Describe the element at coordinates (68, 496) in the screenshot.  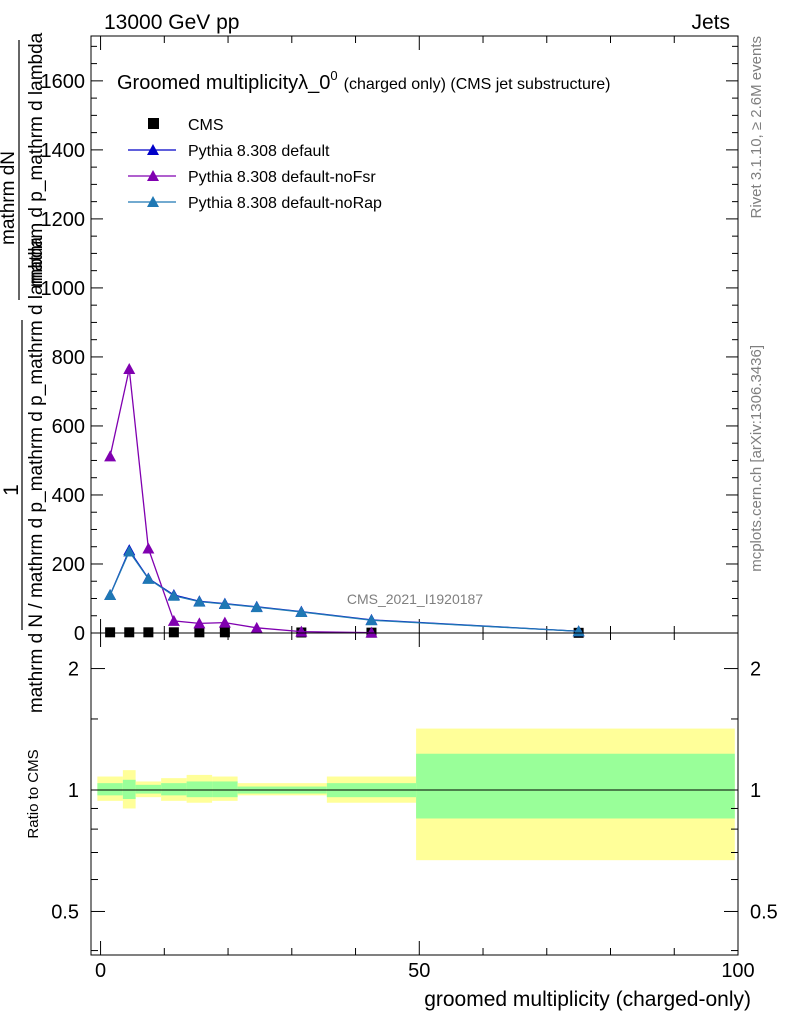
I see `main-y-tick-label: 400` at that location.